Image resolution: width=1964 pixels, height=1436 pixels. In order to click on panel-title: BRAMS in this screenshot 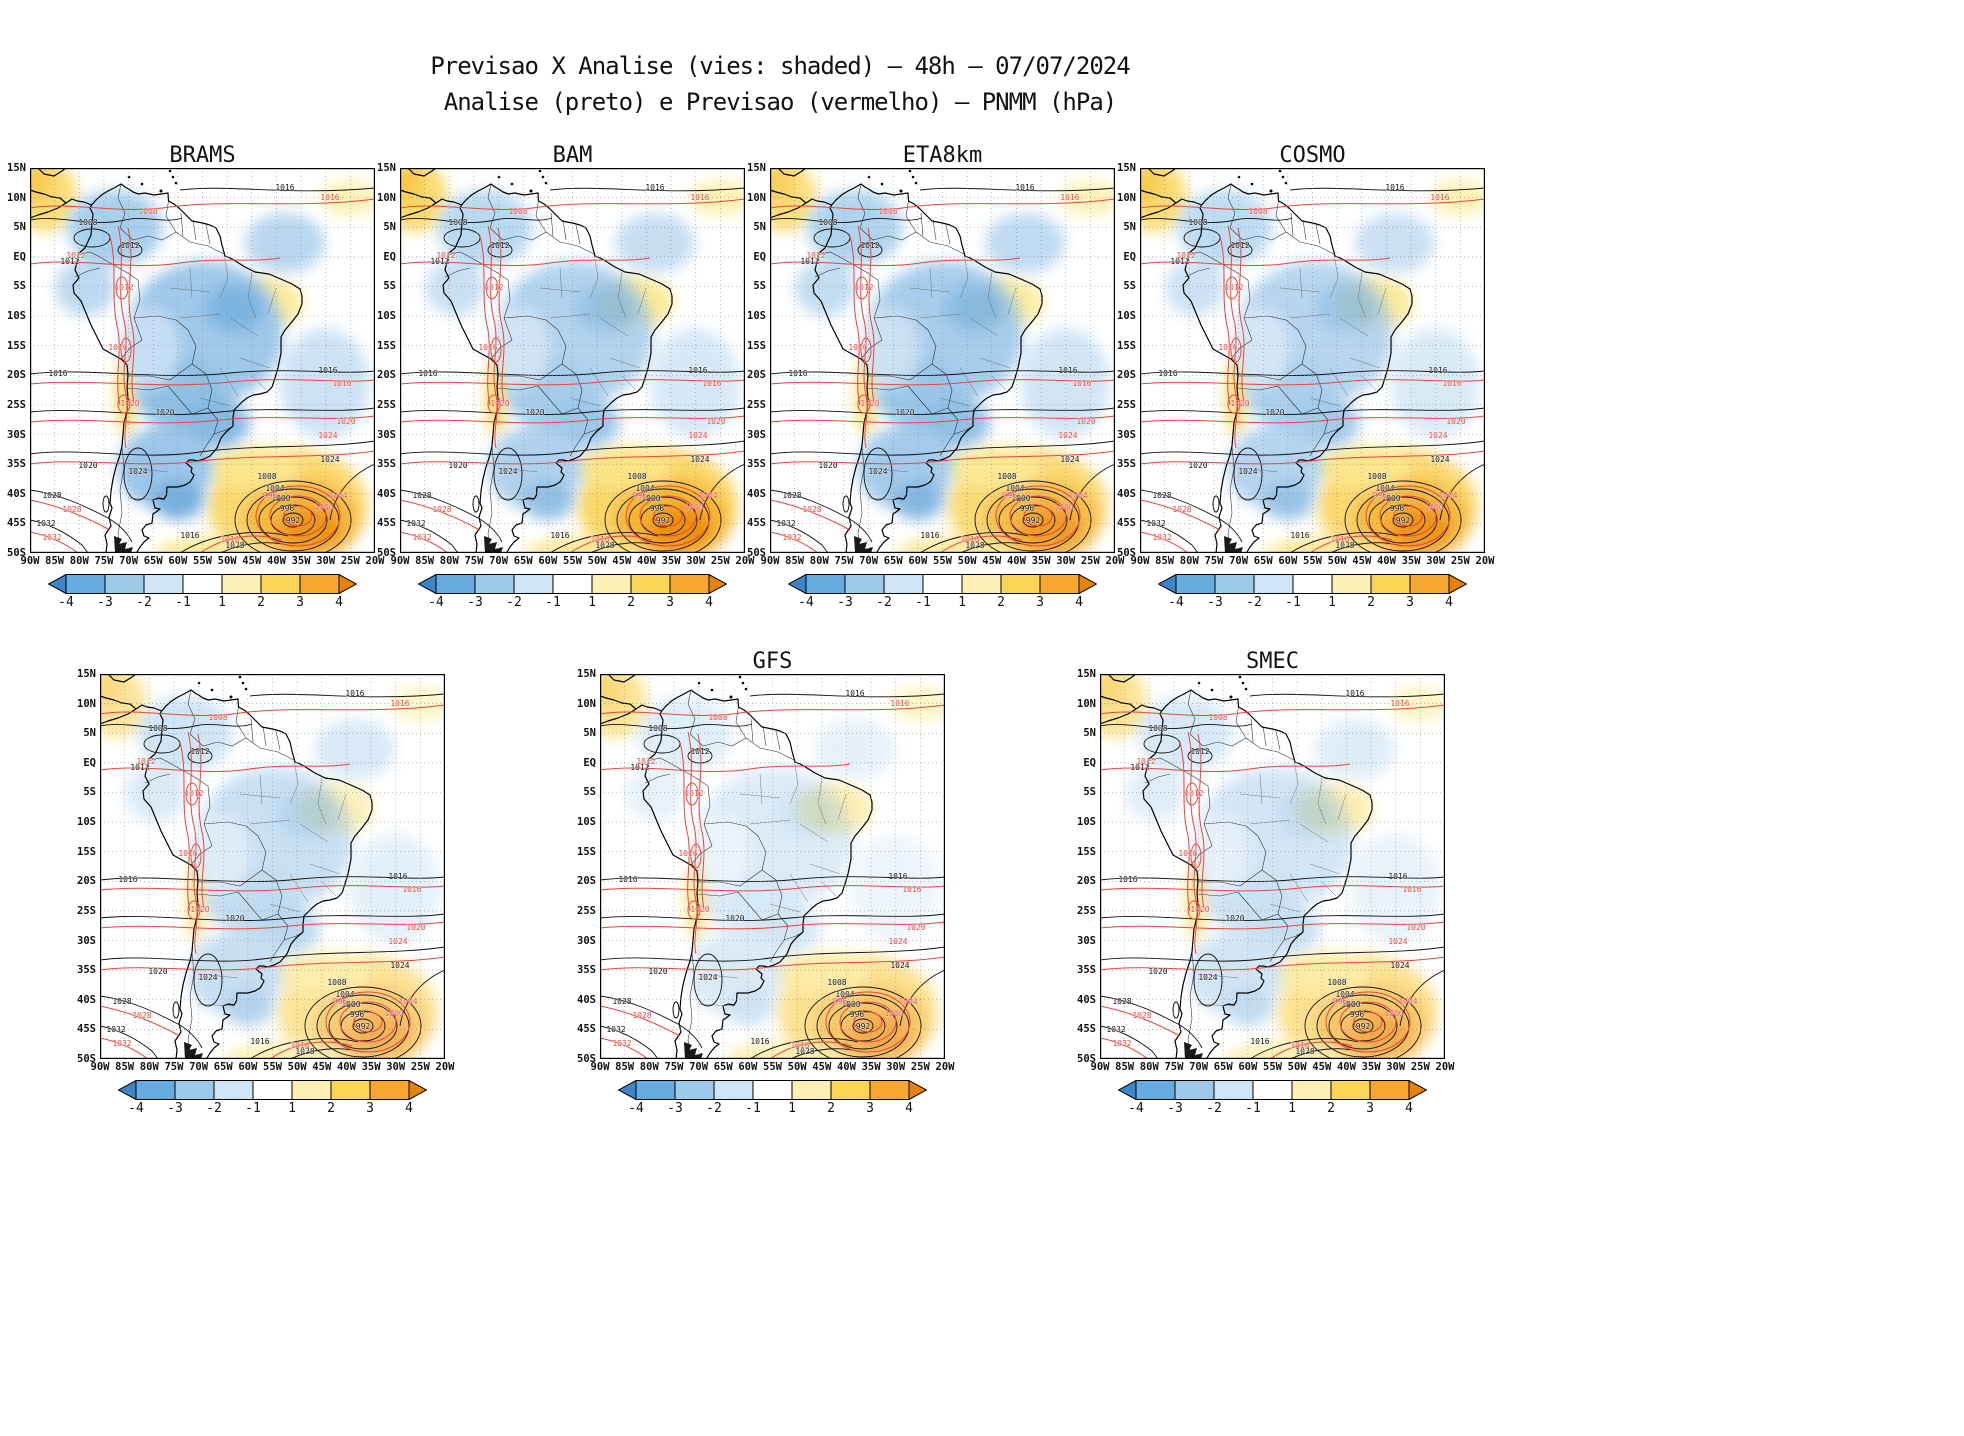, I will do `click(202, 155)`.